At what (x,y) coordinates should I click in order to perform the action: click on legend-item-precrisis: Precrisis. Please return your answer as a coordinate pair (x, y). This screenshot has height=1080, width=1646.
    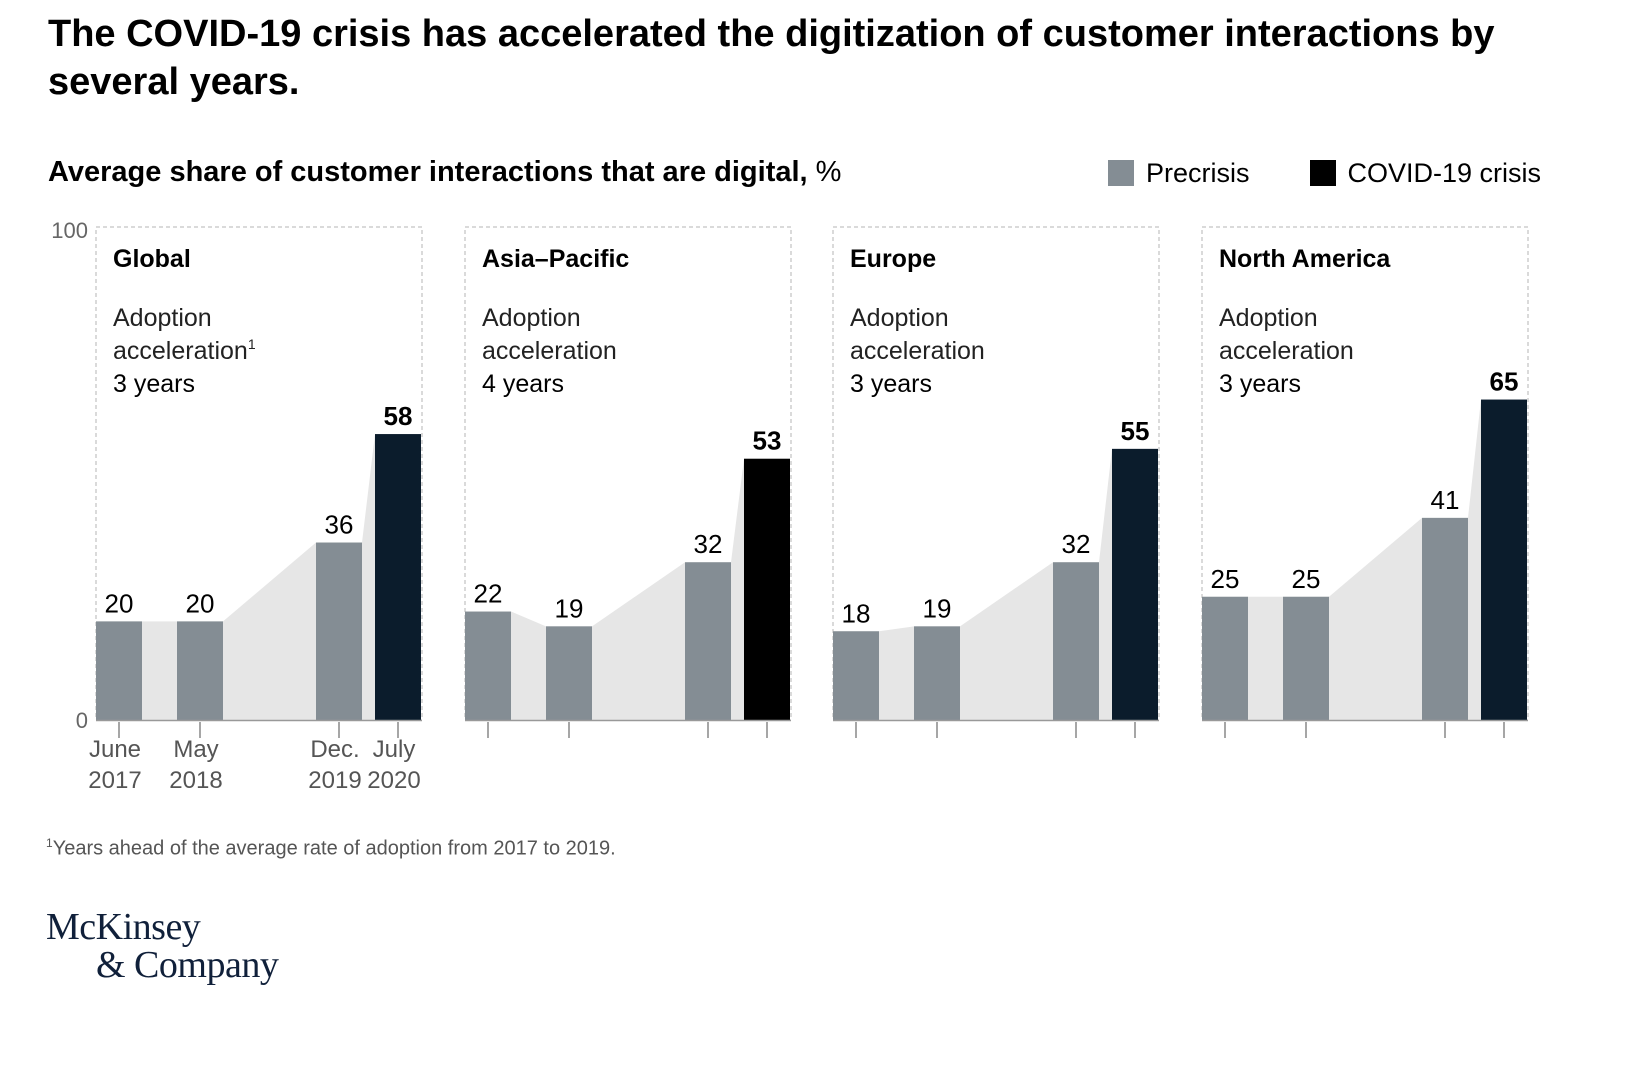
    Looking at the image, I should click on (1179, 173).